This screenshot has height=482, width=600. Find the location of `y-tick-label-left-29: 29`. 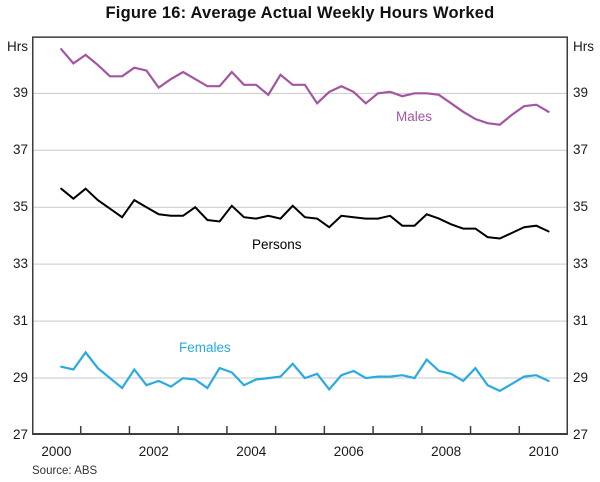

y-tick-label-left-29: 29 is located at coordinates (20, 378).